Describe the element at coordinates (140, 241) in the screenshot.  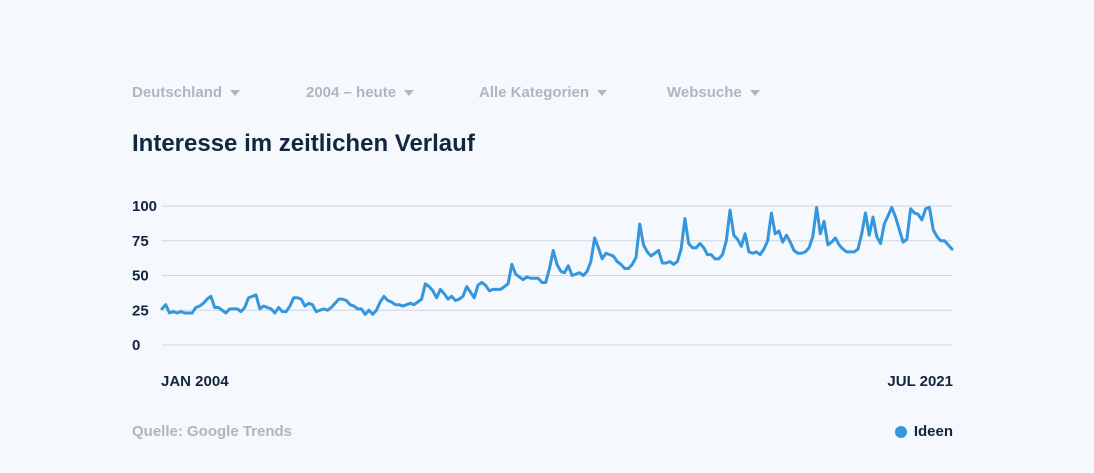
I see `y-tick-label: 75` at that location.